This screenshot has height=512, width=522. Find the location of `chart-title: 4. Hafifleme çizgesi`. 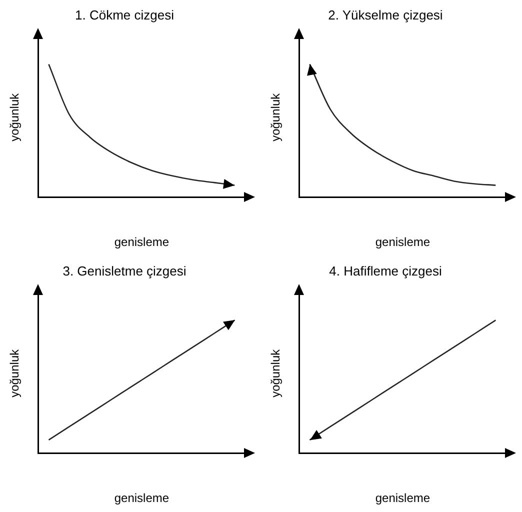

chart-title: 4. Hafifleme çizgesi is located at coordinates (385, 270).